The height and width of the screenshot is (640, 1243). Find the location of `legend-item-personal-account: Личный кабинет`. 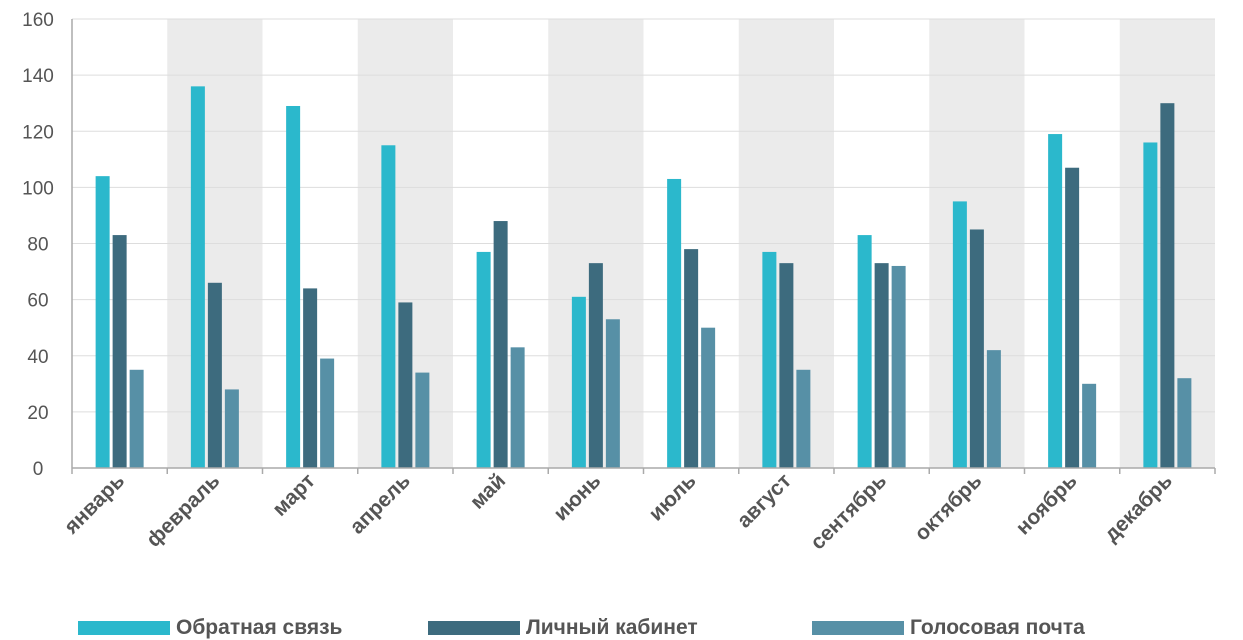

legend-item-personal-account: Личный кабинет is located at coordinates (563, 628).